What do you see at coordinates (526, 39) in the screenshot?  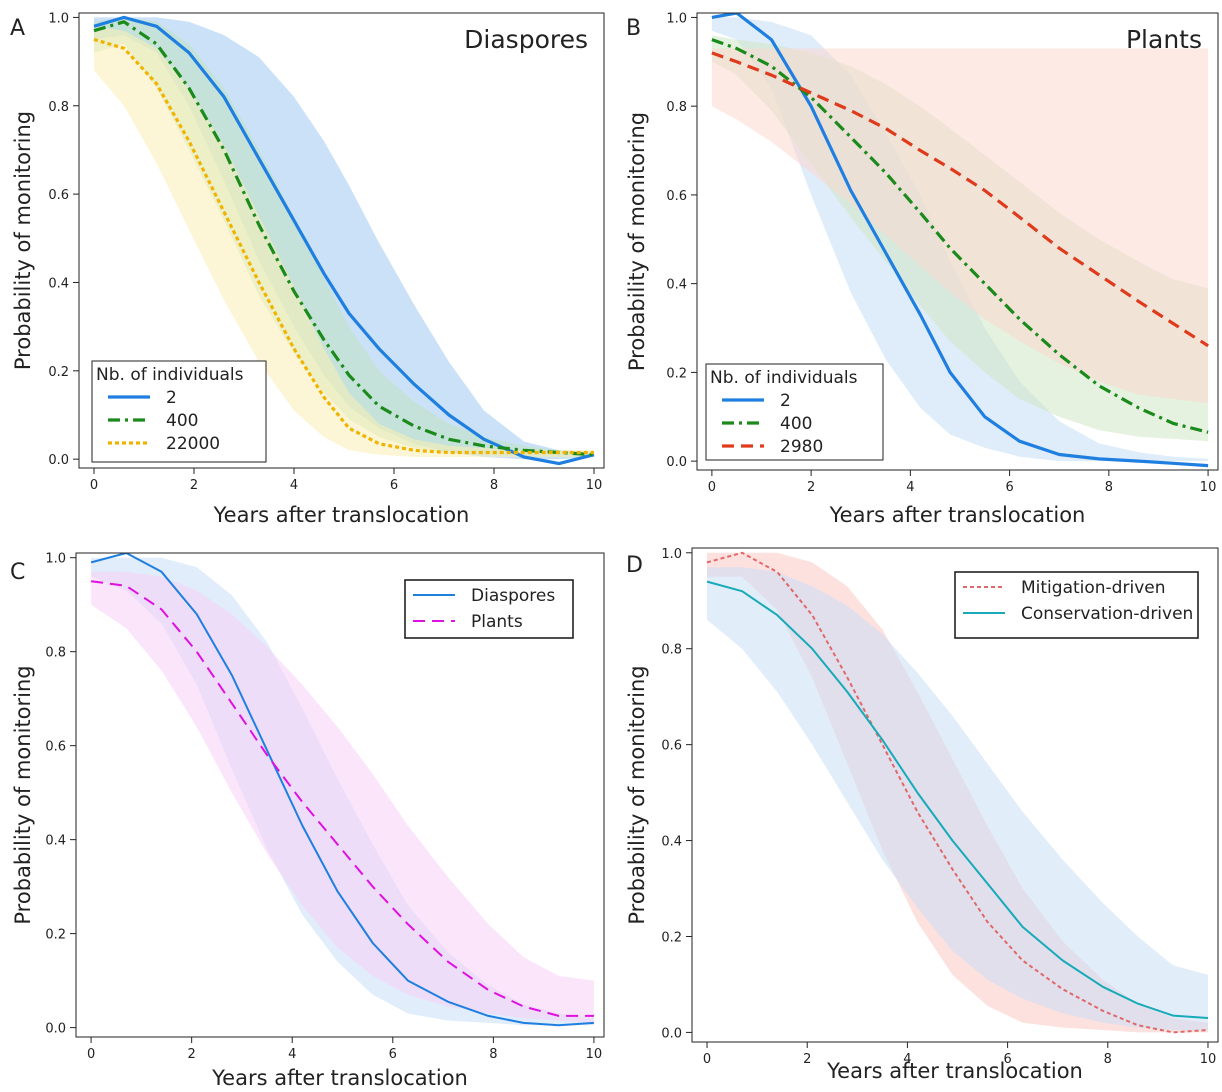 I see `panel-title: Diaspores` at bounding box center [526, 39].